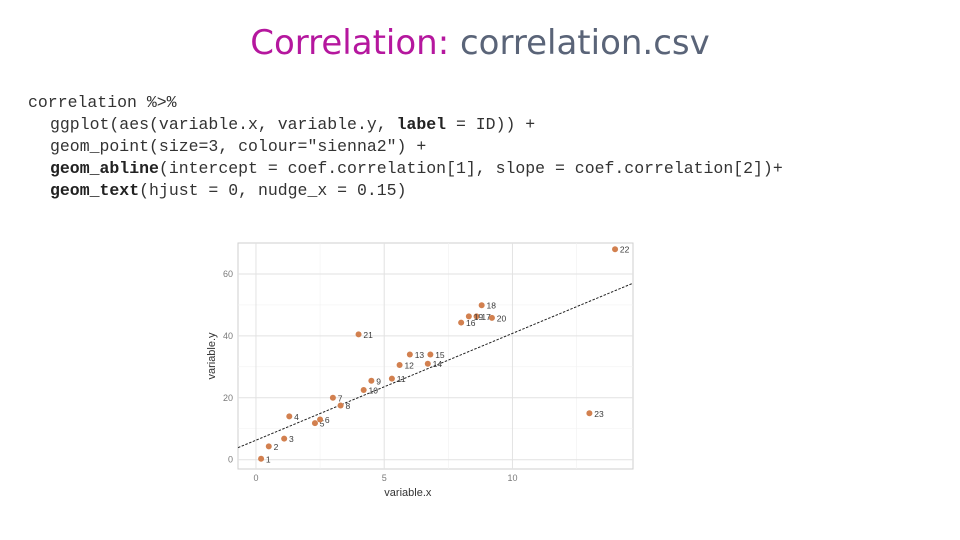 The width and height of the screenshot is (960, 540). What do you see at coordinates (228, 398) in the screenshot?
I see `y-tick-label: 20` at bounding box center [228, 398].